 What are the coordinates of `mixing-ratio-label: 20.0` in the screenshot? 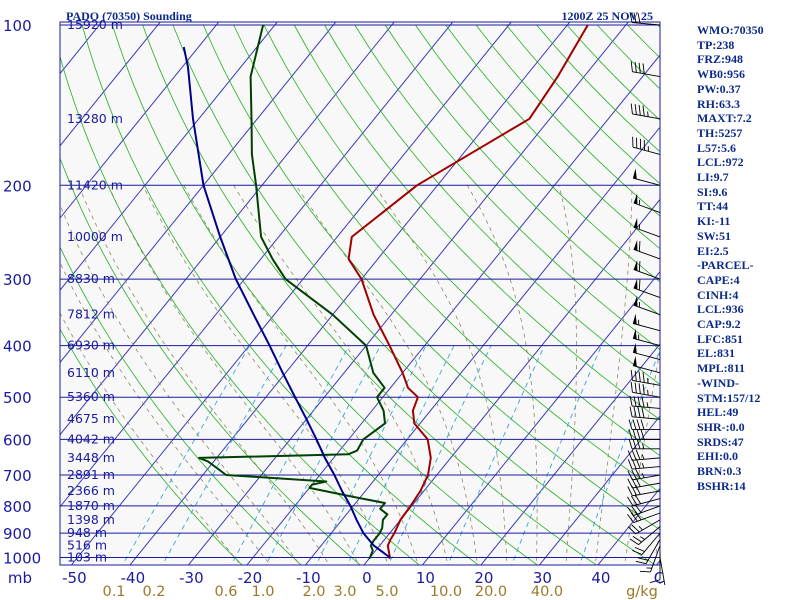 It's located at (491, 592).